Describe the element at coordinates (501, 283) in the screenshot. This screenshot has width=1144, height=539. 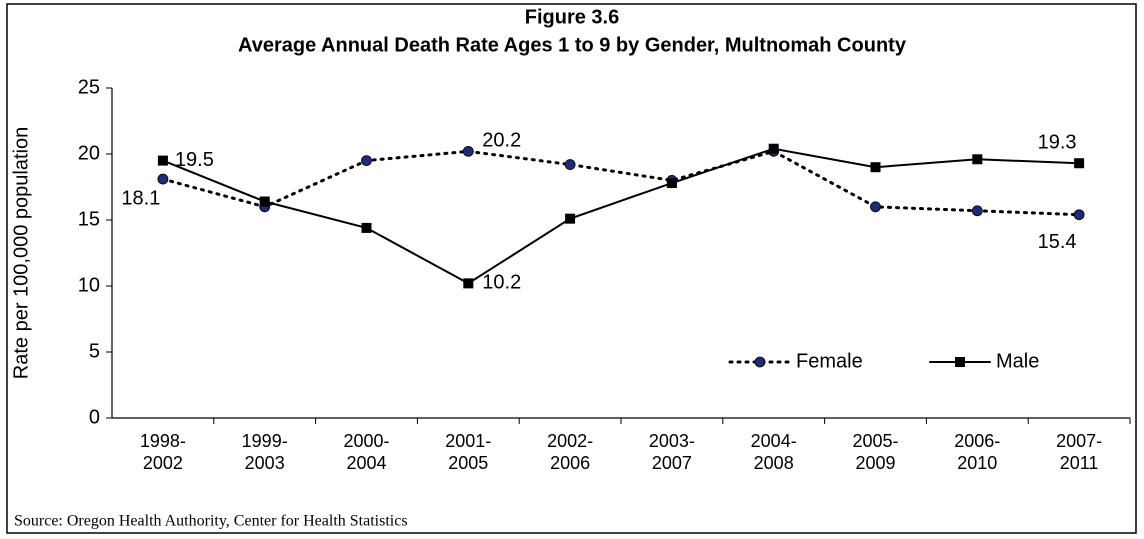
I see `data-label: 10.2` at that location.